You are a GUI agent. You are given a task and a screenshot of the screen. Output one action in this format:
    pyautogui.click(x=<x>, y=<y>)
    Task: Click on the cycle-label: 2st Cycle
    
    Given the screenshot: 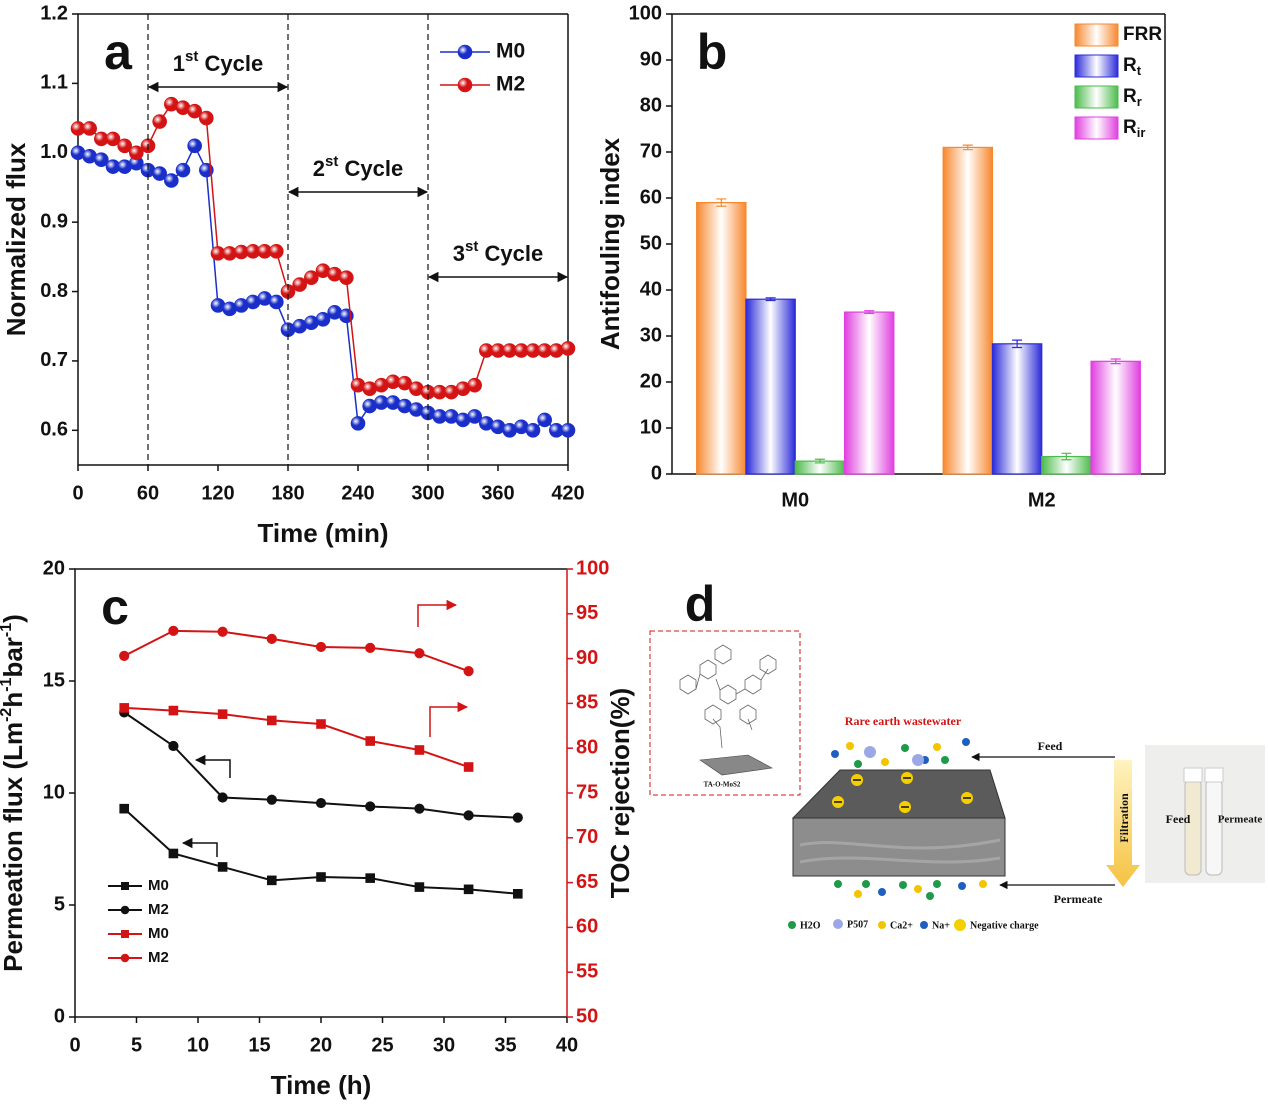 What is the action you would take?
    pyautogui.click(x=358, y=167)
    